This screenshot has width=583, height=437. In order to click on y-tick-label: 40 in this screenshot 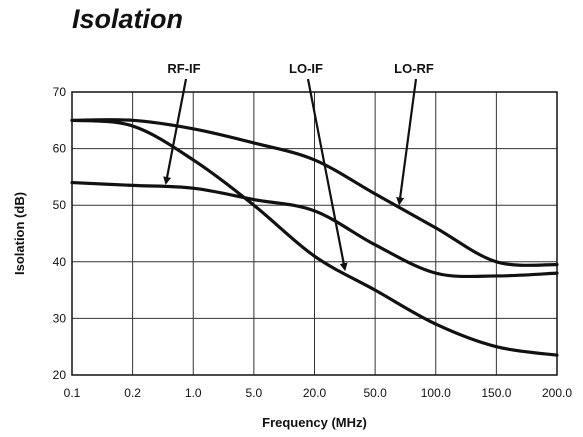, I will do `click(60, 262)`.